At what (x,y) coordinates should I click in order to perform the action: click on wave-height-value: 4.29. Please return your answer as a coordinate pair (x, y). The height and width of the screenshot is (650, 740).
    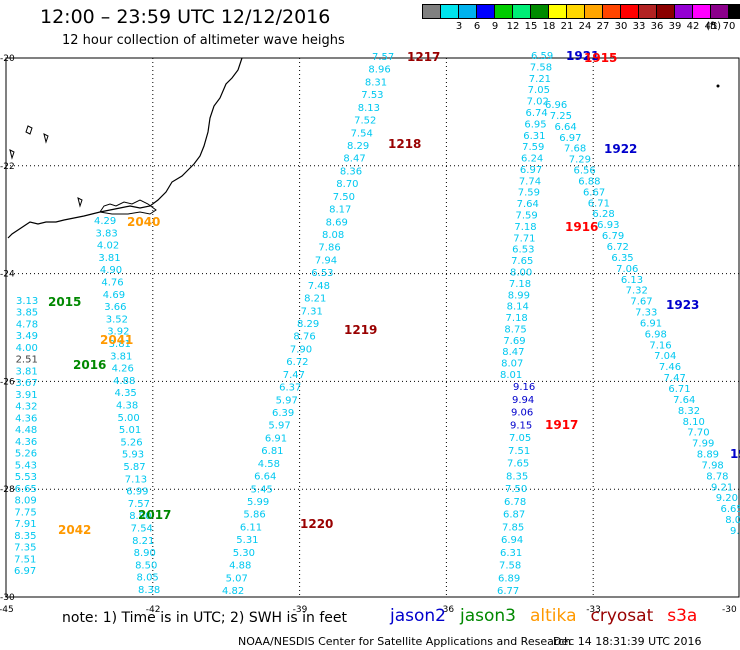
    Looking at the image, I should click on (105, 221).